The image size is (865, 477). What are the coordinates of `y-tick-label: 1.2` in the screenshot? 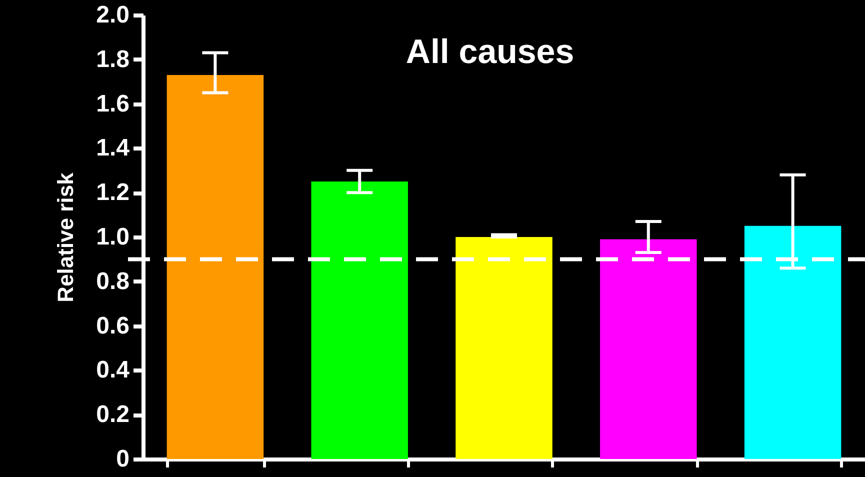 It's located at (113, 192).